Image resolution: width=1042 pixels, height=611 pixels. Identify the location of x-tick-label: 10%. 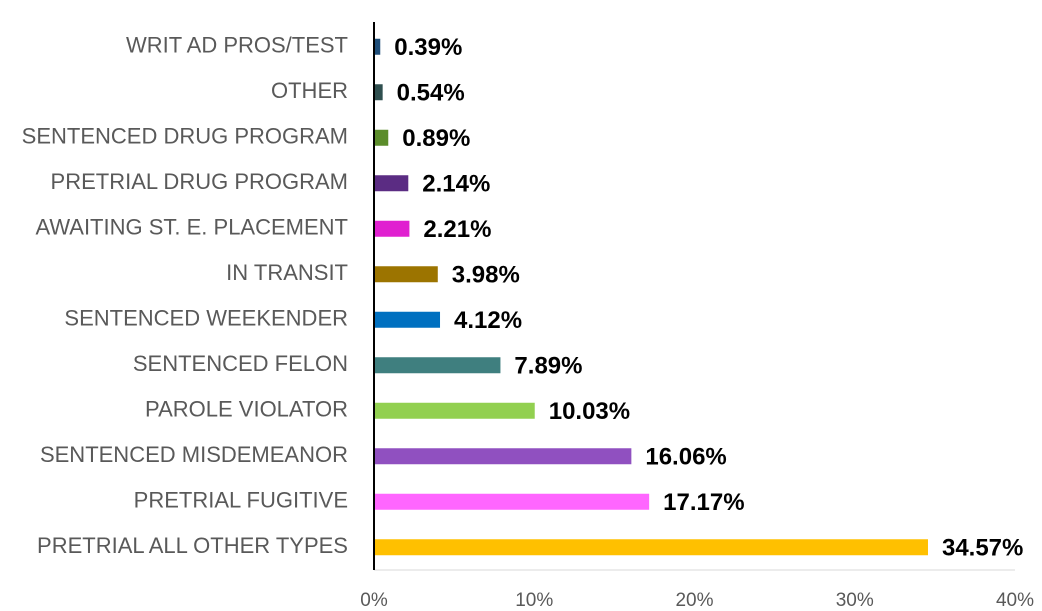
(534, 600).